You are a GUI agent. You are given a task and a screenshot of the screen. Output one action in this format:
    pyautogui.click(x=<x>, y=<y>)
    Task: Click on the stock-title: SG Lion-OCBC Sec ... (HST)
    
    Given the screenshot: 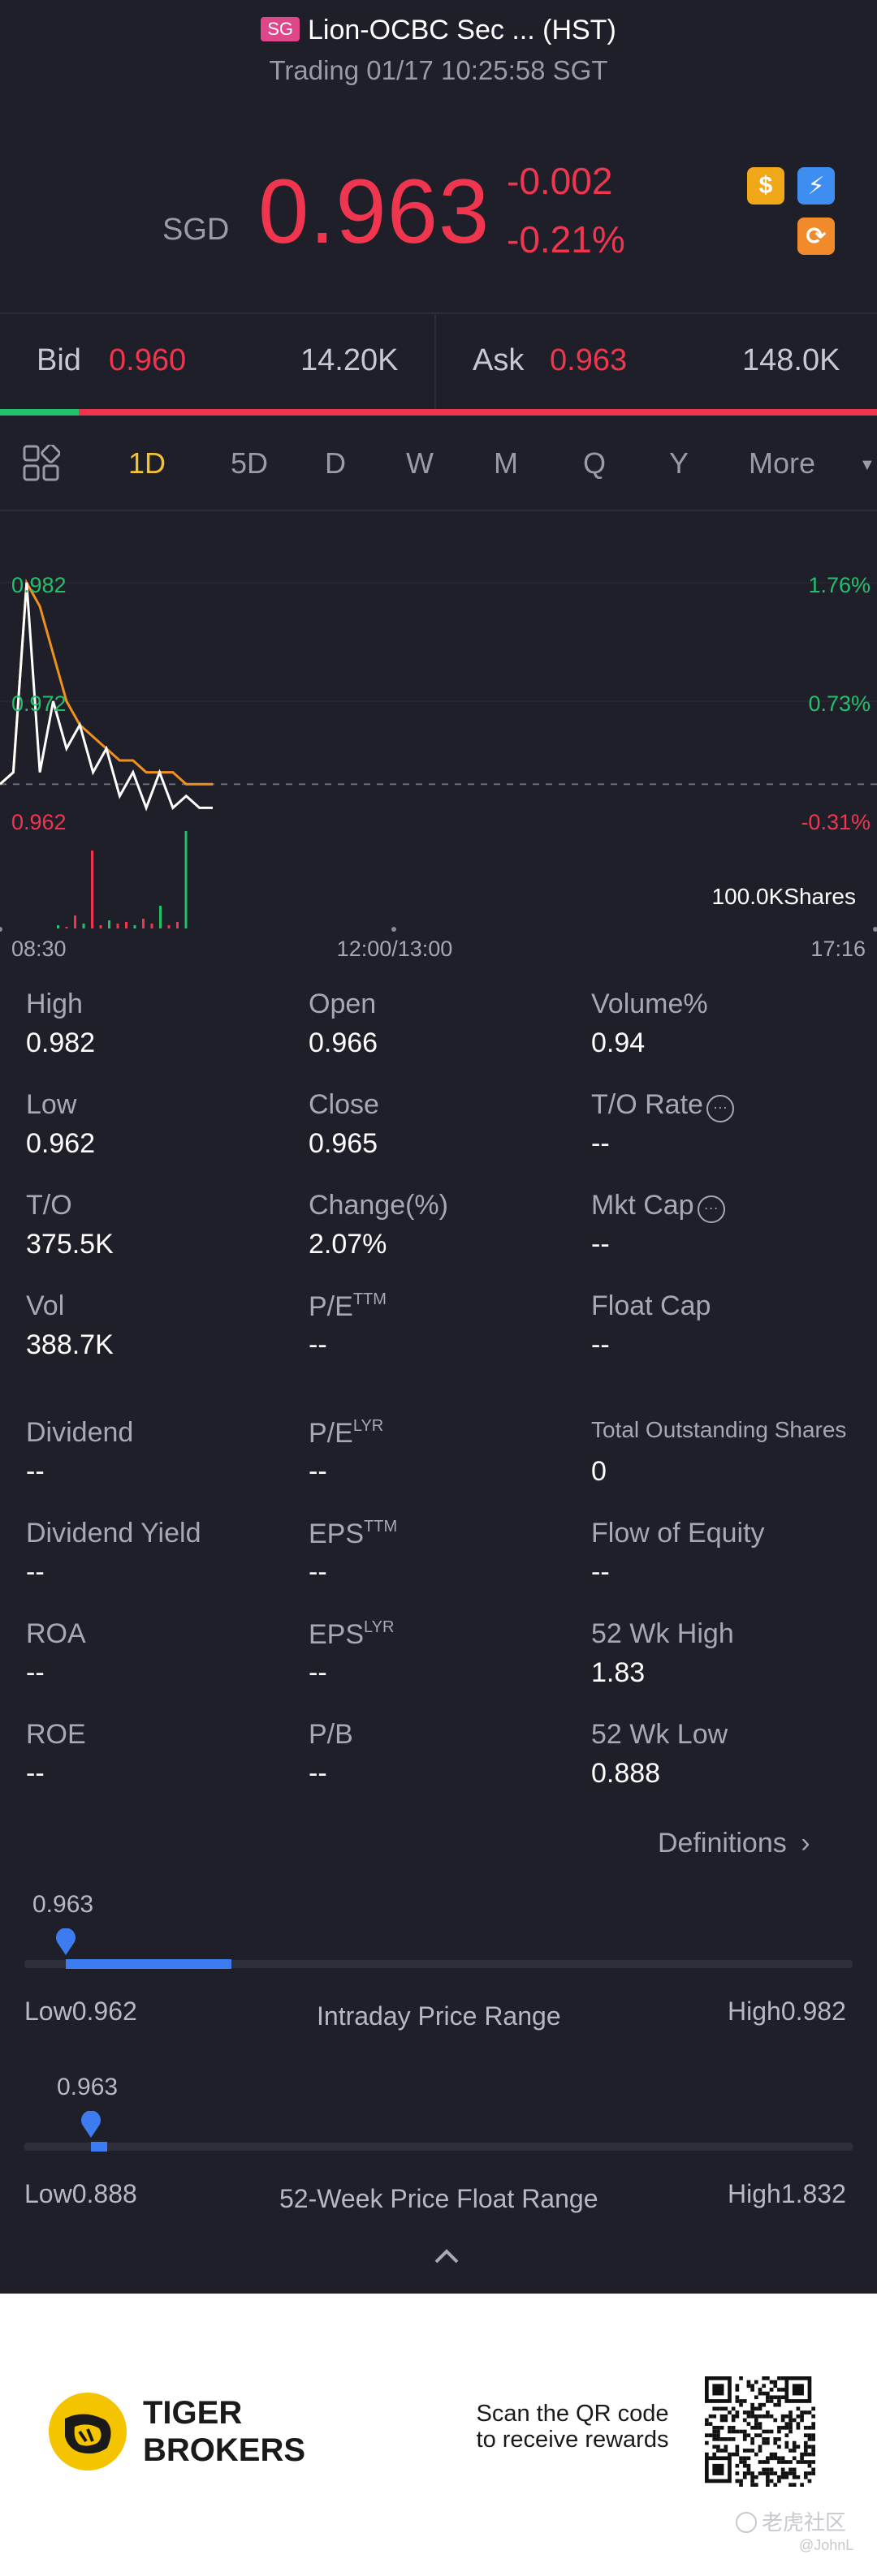 What is the action you would take?
    pyautogui.click(x=438, y=31)
    